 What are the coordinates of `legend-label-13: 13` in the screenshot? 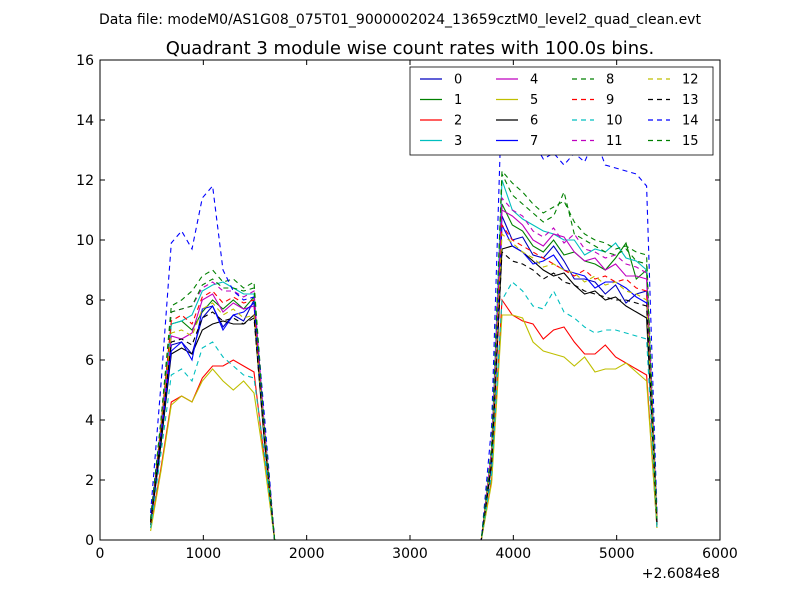 It's located at (690, 100).